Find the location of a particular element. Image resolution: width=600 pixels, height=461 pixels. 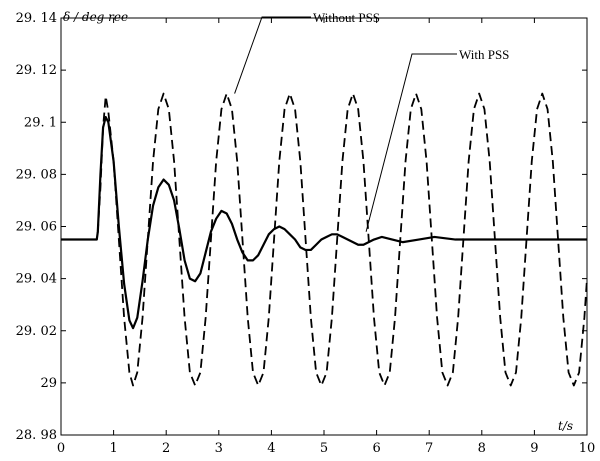

annotation-with-pss-leader is located at coordinates (411, 142).